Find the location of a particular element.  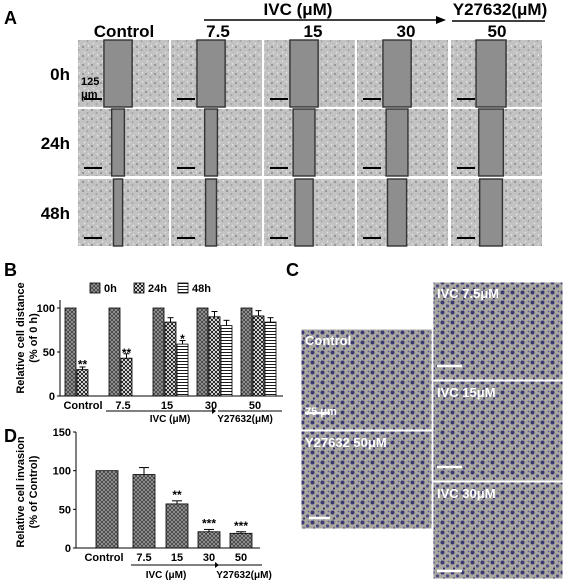

invasion-image: IVC 15μM is located at coordinates (498, 431).